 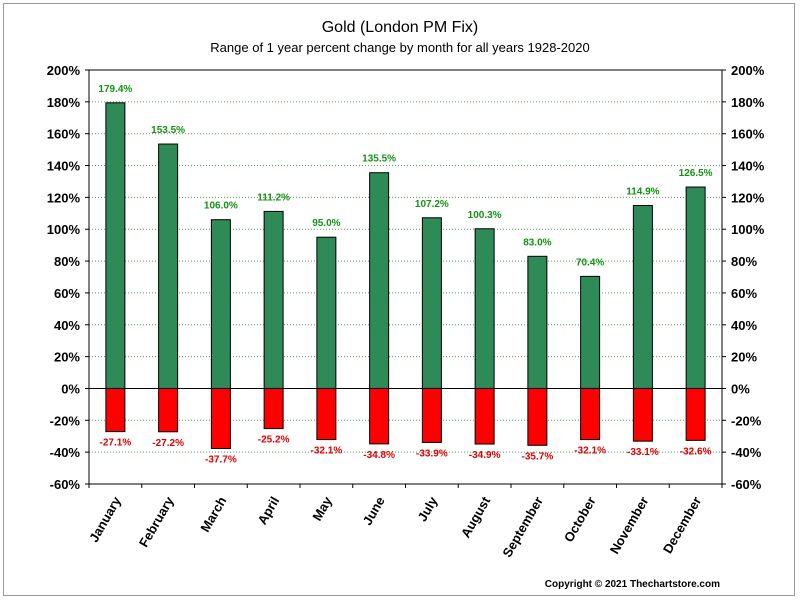 What do you see at coordinates (748, 134) in the screenshot?
I see `y-tick-label-right: 160%` at bounding box center [748, 134].